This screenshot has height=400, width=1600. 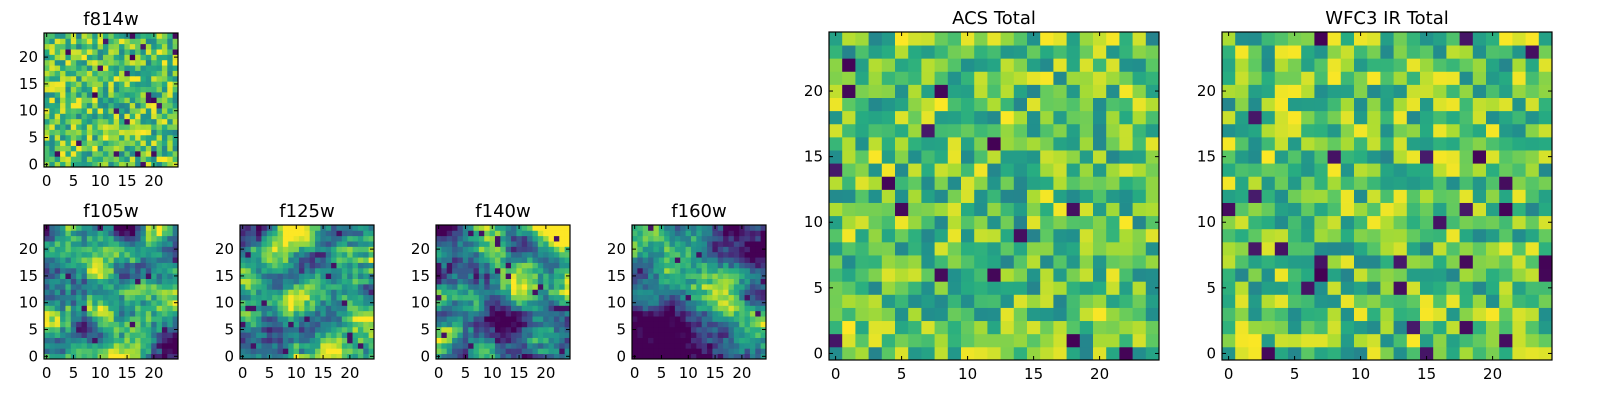 What do you see at coordinates (243, 373) in the screenshot?
I see `x-tick-label: 0` at bounding box center [243, 373].